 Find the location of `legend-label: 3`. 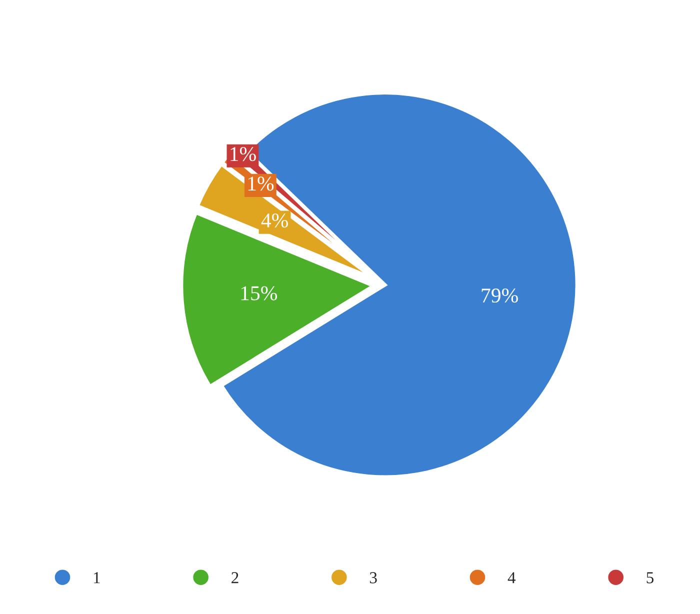

legend-label: 3 is located at coordinates (373, 578).